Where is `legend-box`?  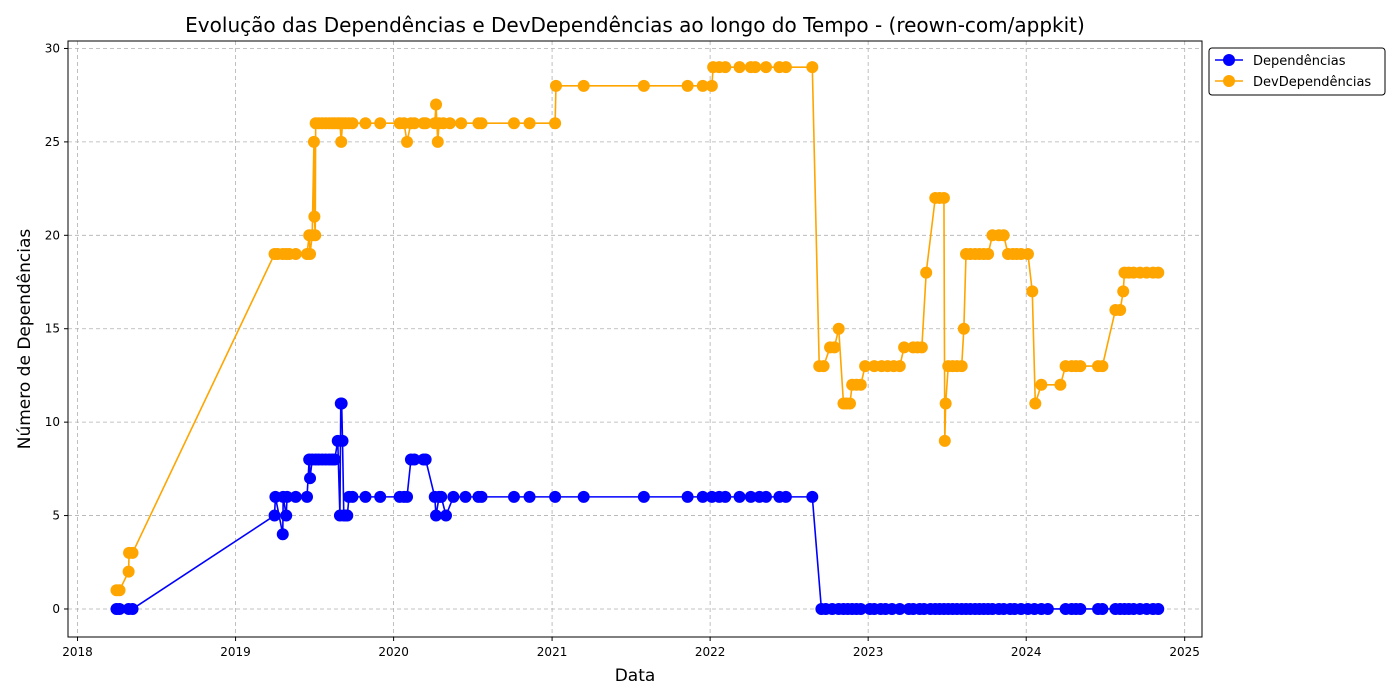 legend-box is located at coordinates (1297, 71).